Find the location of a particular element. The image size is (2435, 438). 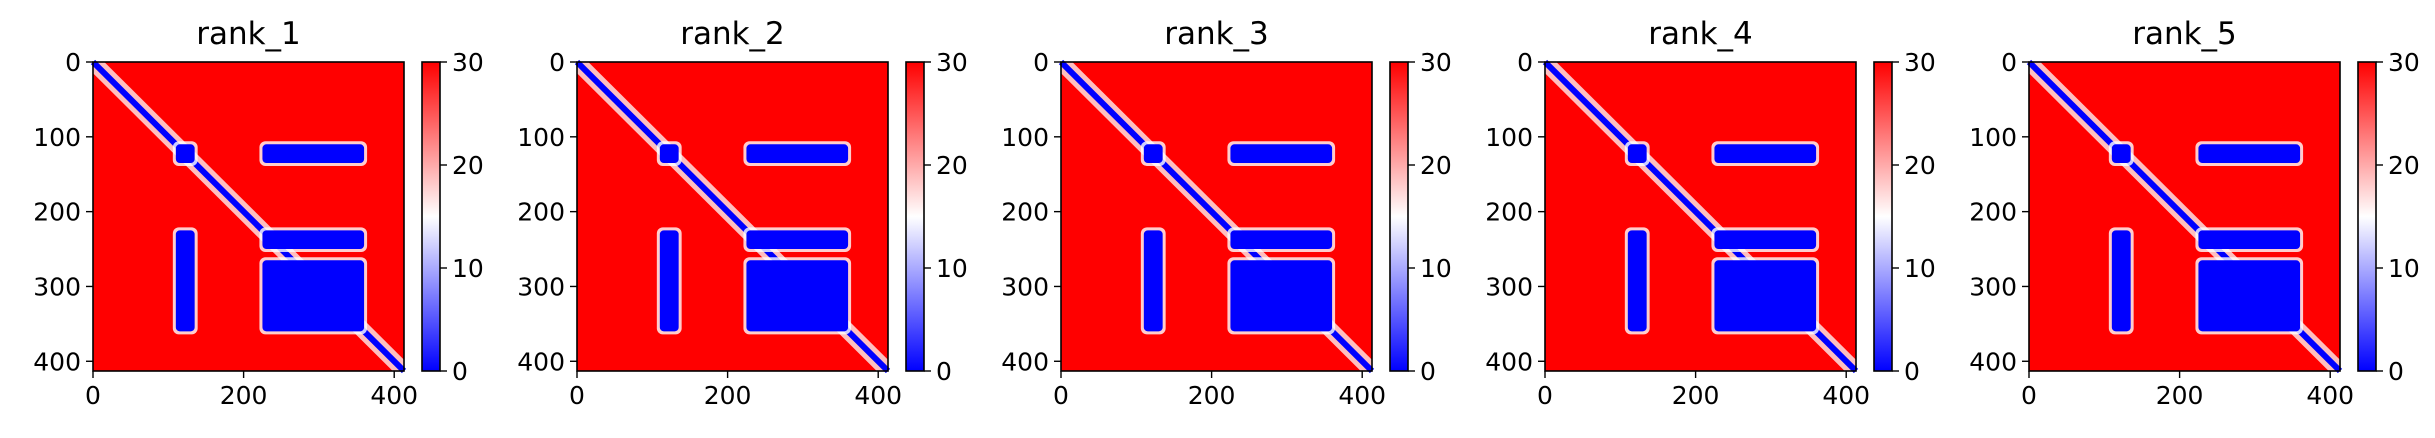

panel-title: rank_5 is located at coordinates (2184, 34).